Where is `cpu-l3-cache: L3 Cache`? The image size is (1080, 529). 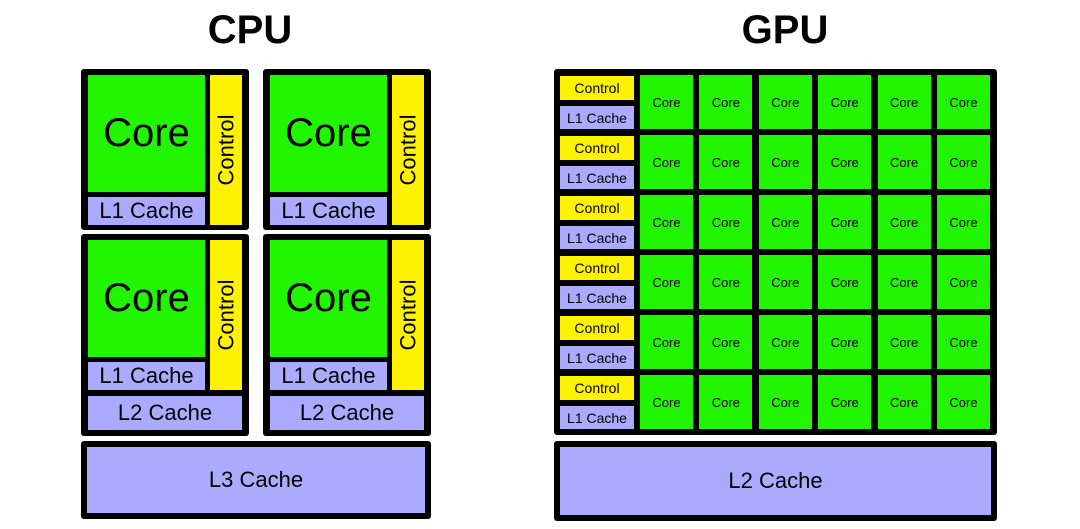
cpu-l3-cache: L3 Cache is located at coordinates (256, 480).